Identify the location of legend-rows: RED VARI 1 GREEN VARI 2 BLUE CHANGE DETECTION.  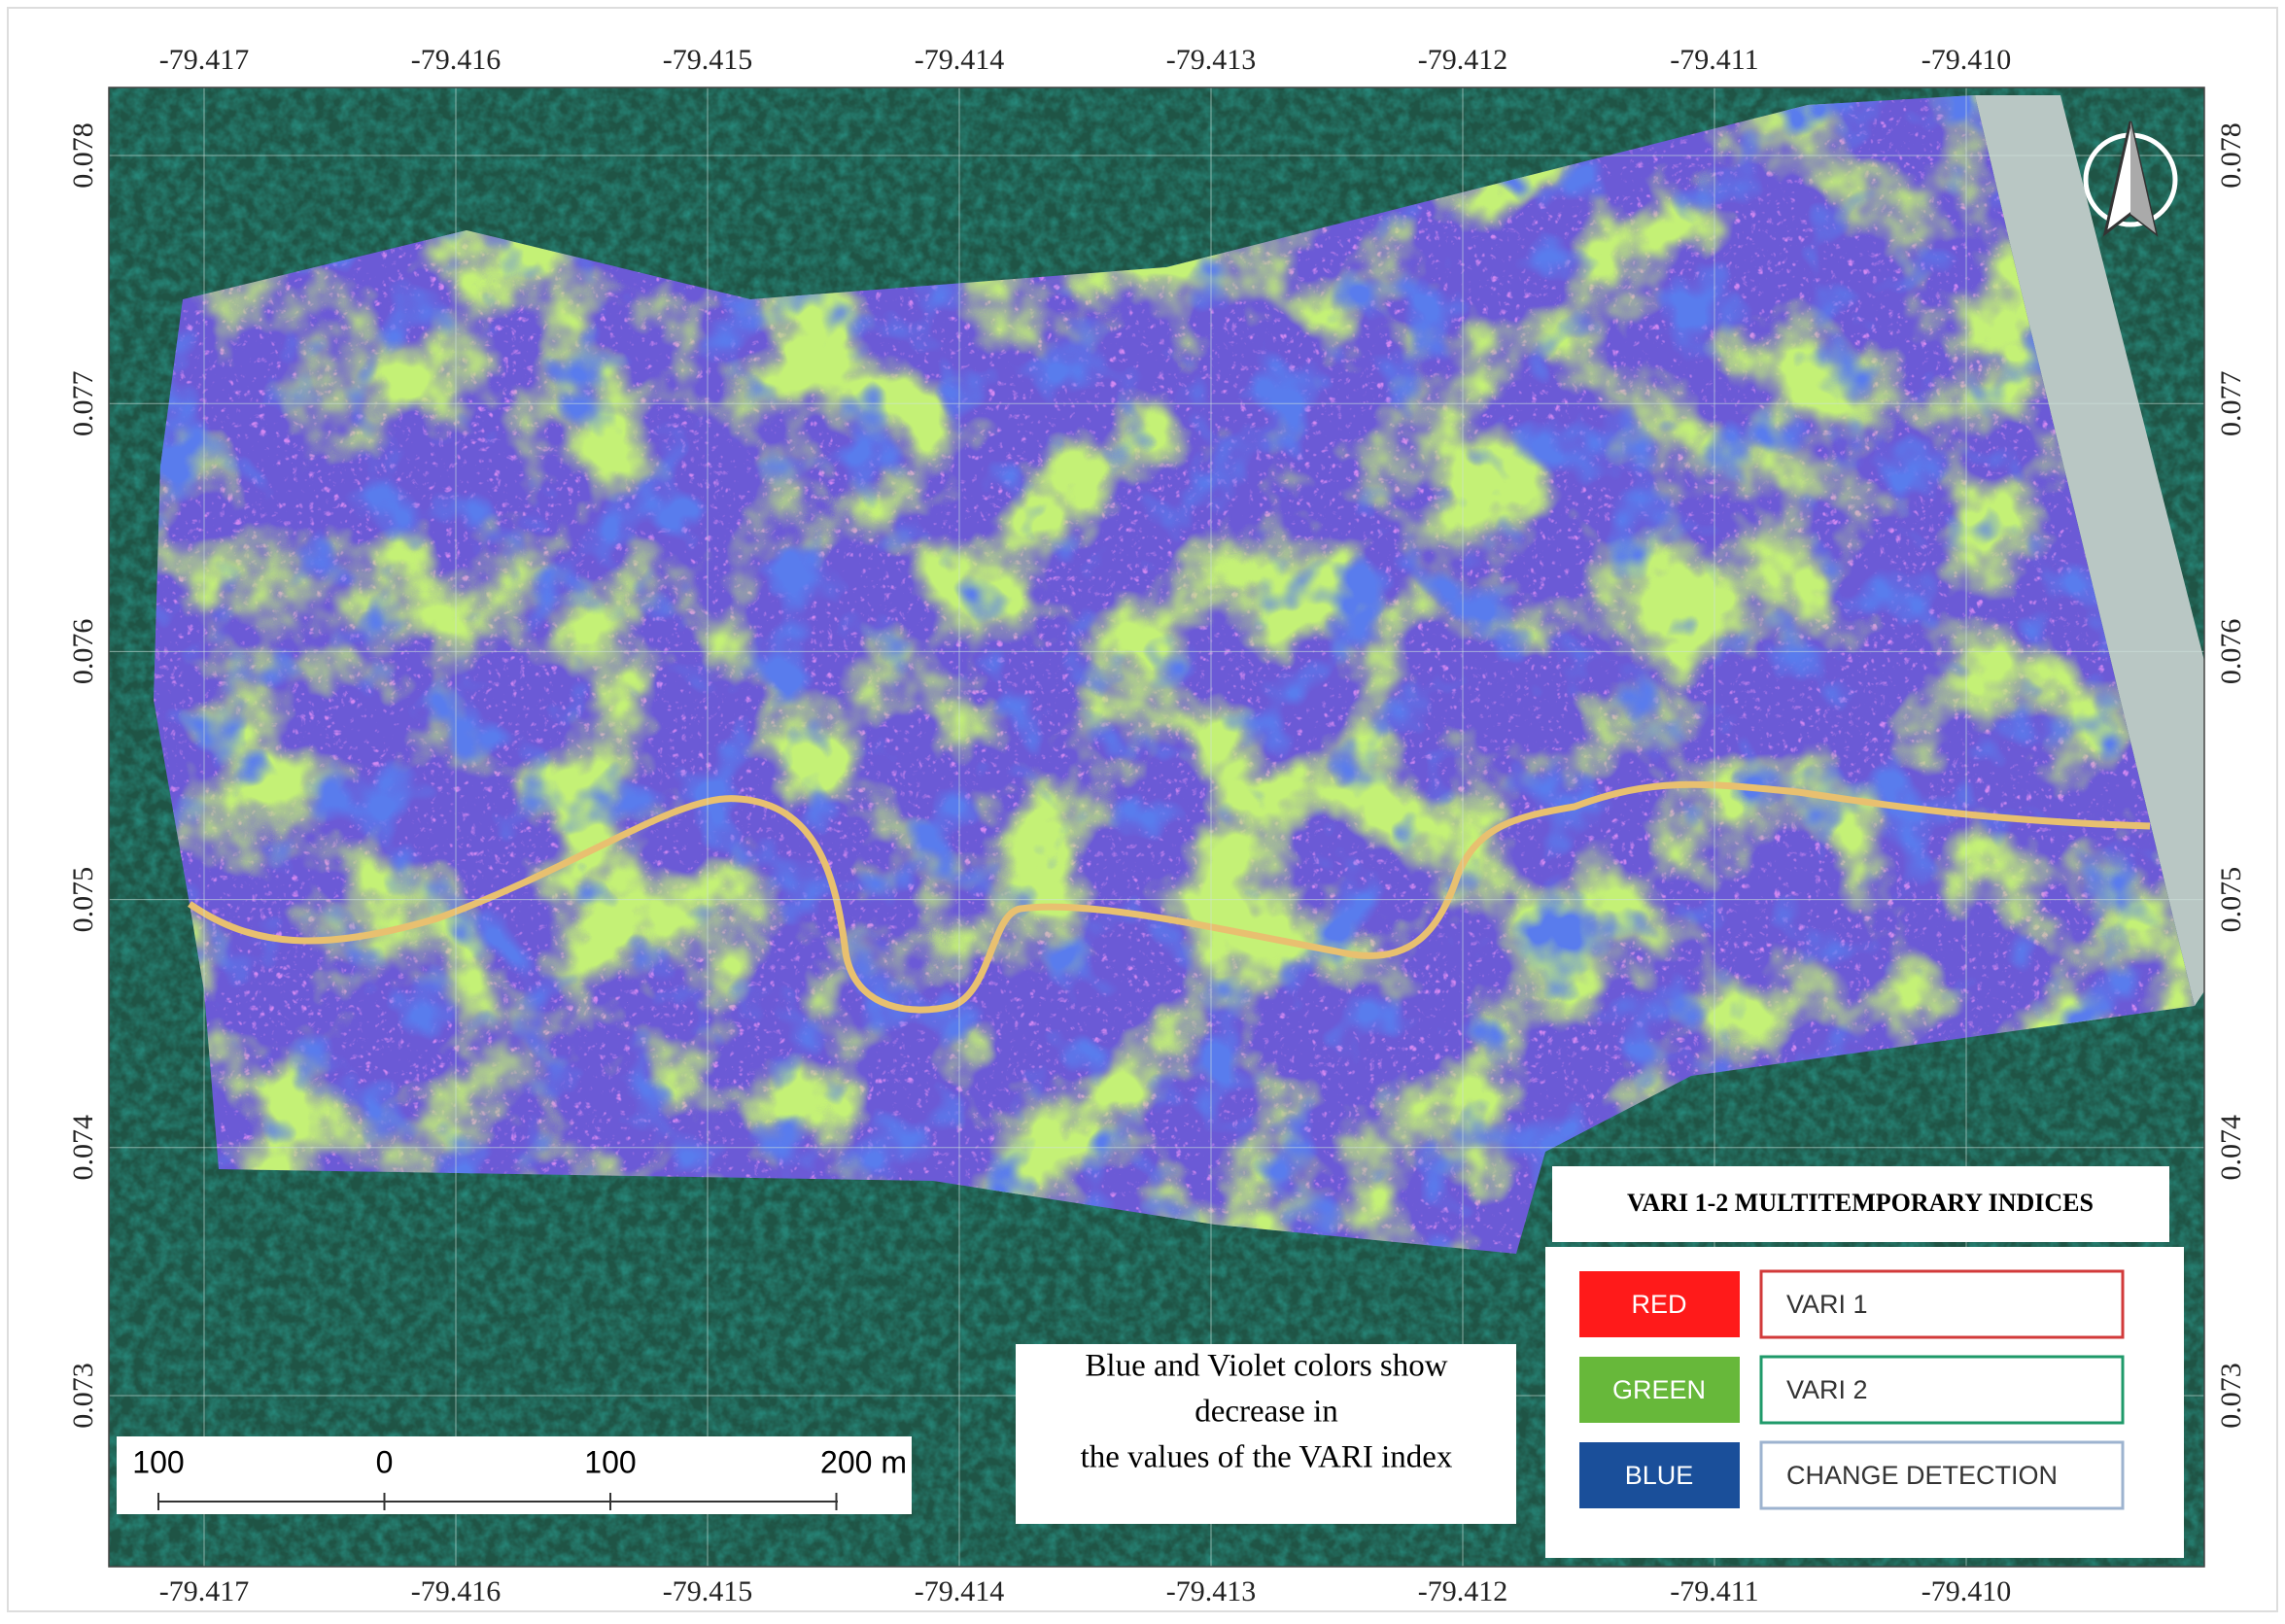
(1852, 1389).